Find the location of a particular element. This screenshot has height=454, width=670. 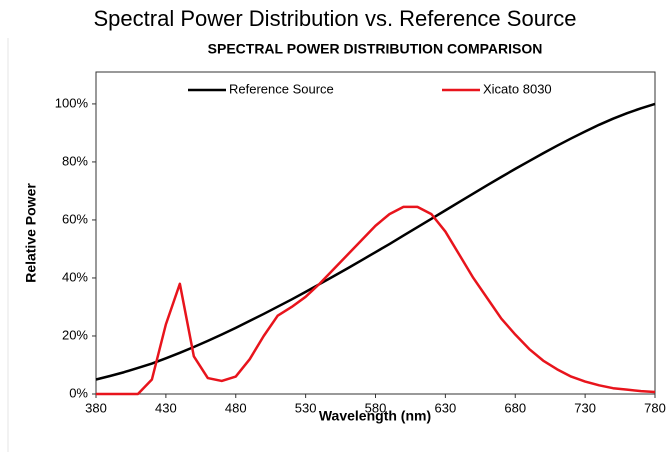

x-tick-label: 780 is located at coordinates (655, 407).